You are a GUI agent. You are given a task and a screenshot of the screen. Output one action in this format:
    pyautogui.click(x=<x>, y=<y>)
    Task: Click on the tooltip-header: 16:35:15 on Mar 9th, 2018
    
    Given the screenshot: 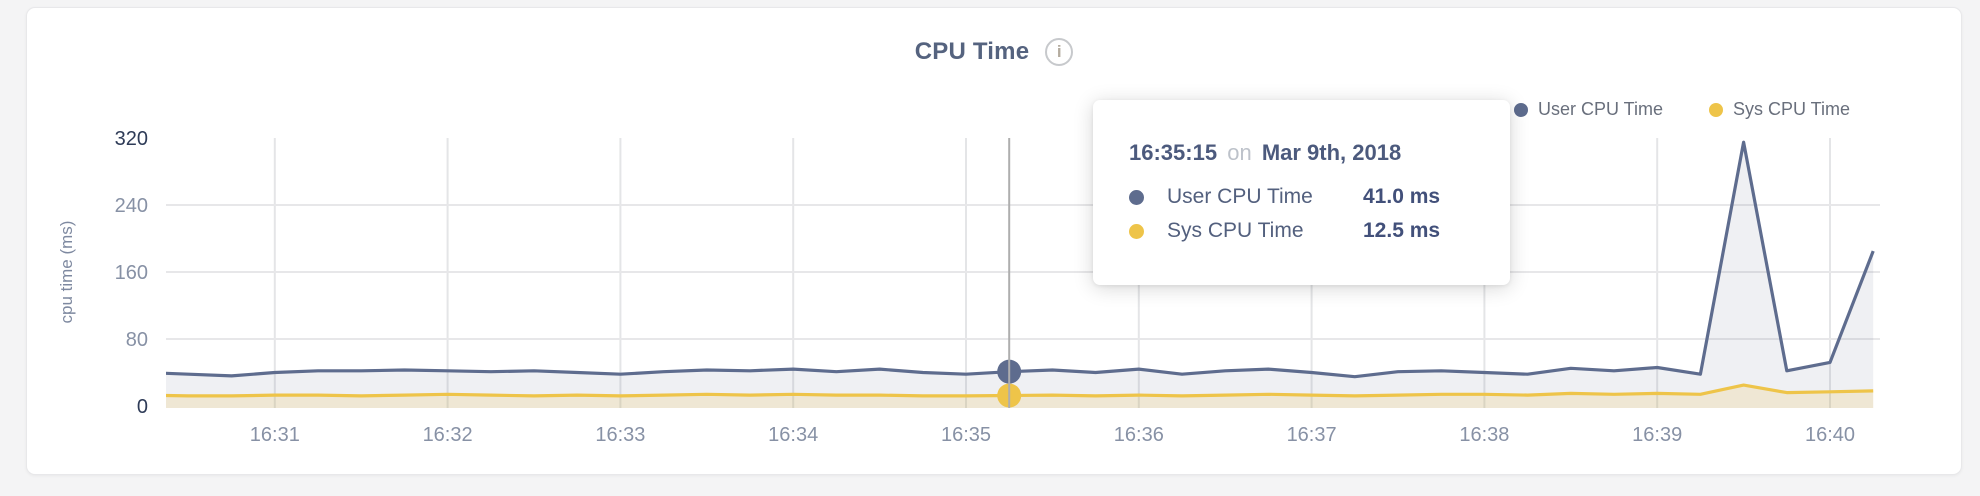 What is the action you would take?
    pyautogui.click(x=1302, y=153)
    